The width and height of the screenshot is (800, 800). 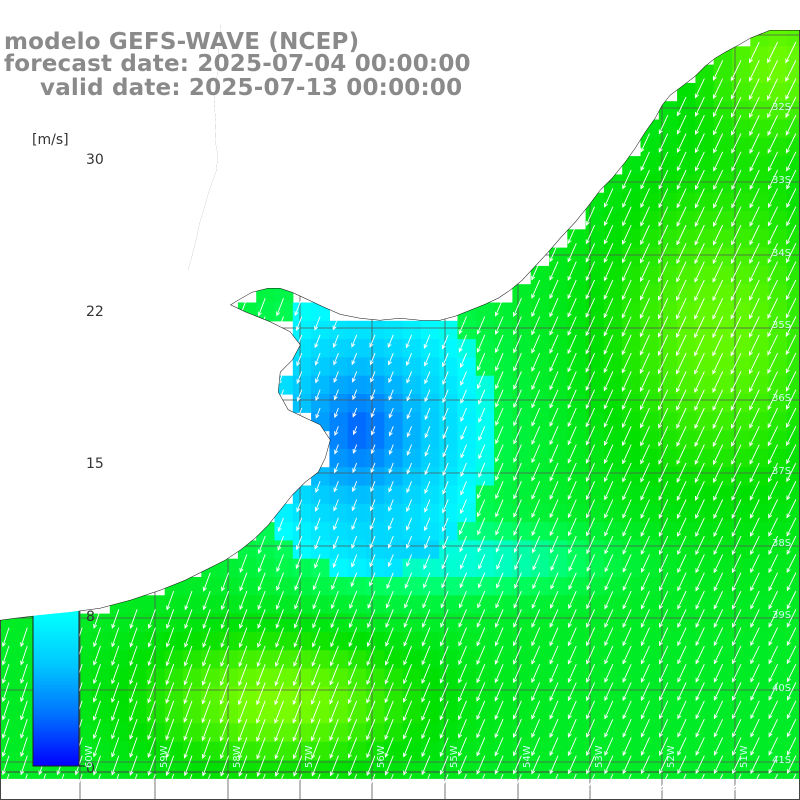 What do you see at coordinates (454, 756) in the screenshot?
I see `lon-label: 55W` at bounding box center [454, 756].